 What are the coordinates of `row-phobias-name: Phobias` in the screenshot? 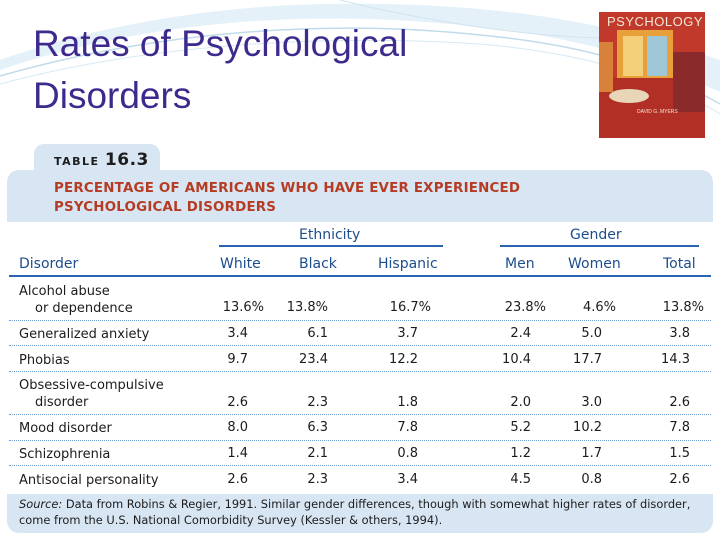 It's located at (44, 360).